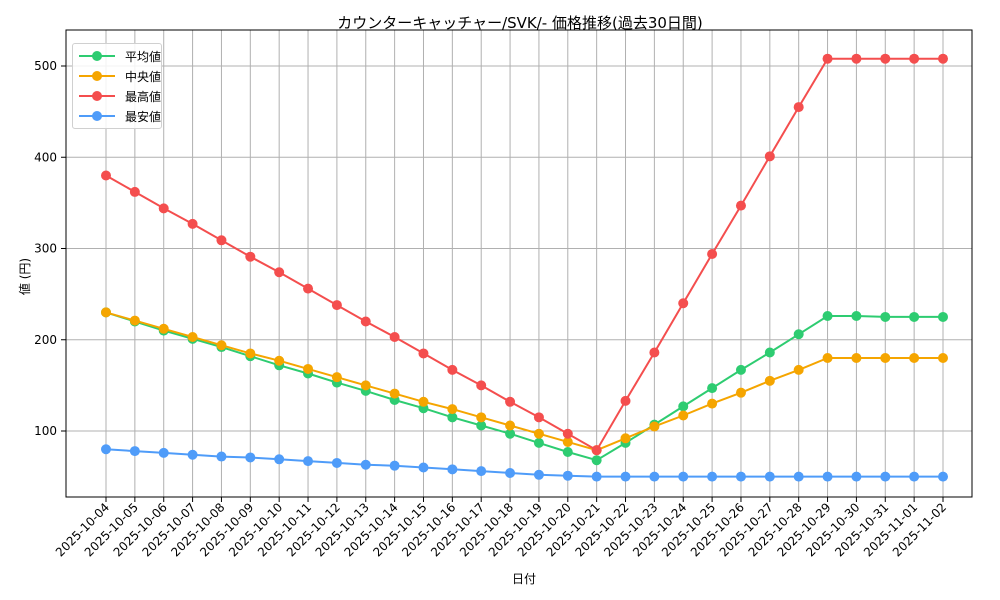 The height and width of the screenshot is (600, 1000). Describe the element at coordinates (45, 66) in the screenshot. I see `y-tick-label: 500` at that location.